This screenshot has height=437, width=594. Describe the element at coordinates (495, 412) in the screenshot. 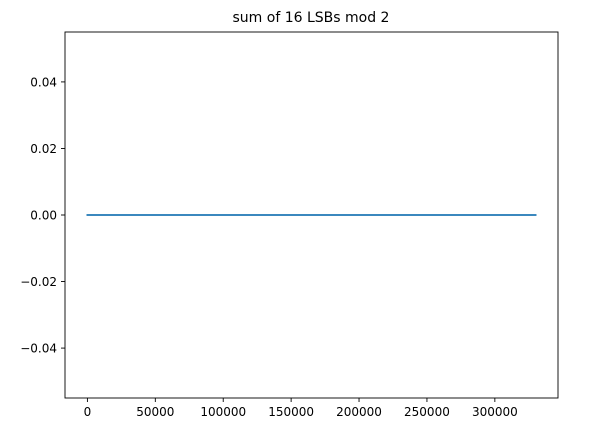

I see `x-tick-label: 300000` at that location.